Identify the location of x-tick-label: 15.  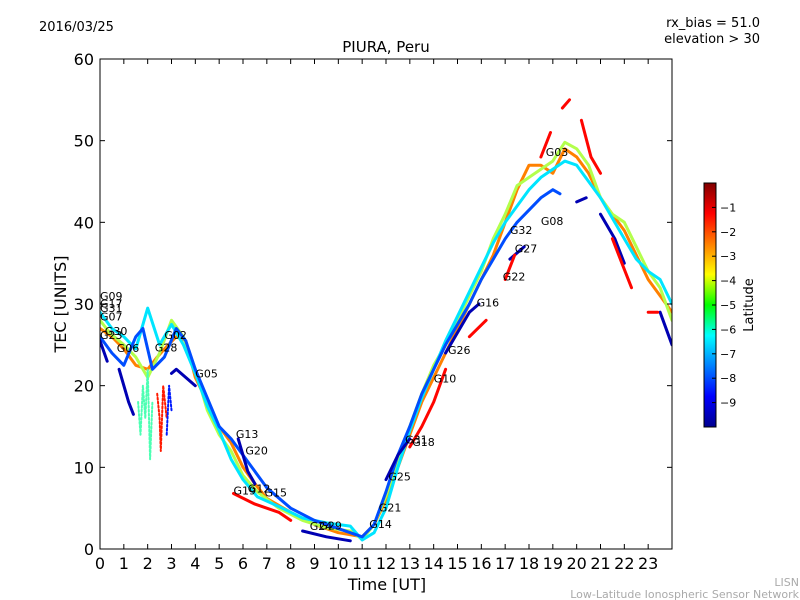
(457, 563).